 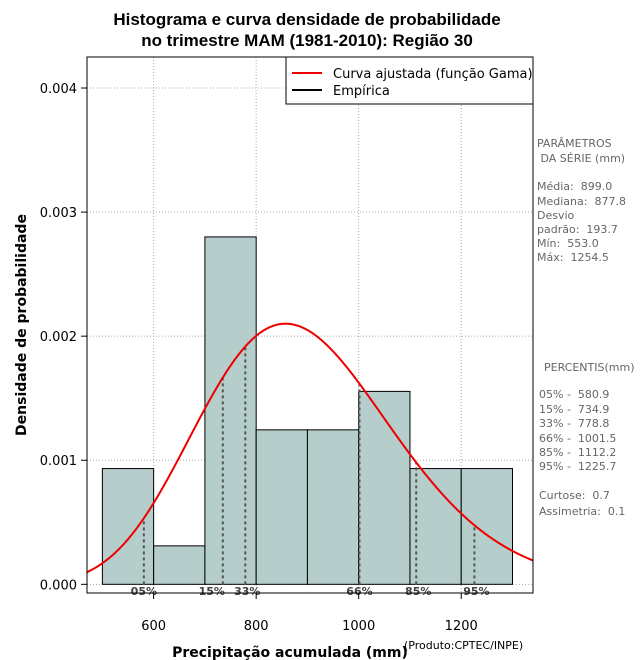 I want to click on percentis-title: PERCENTIS(mm), so click(x=589, y=367).